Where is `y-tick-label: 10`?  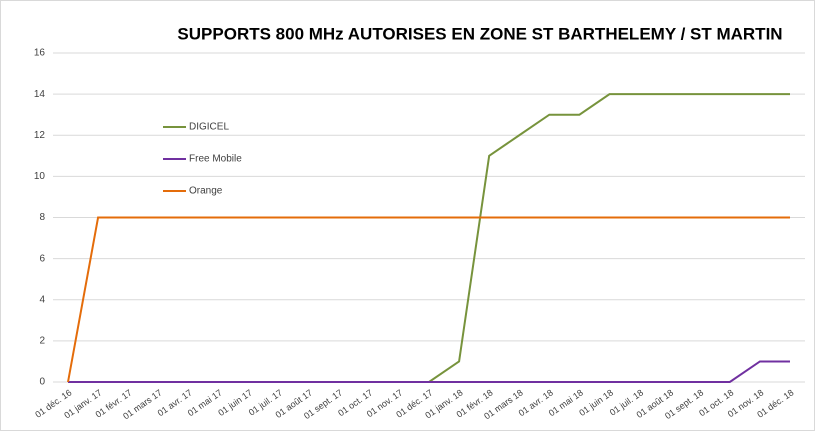
y-tick-label: 10 is located at coordinates (40, 176).